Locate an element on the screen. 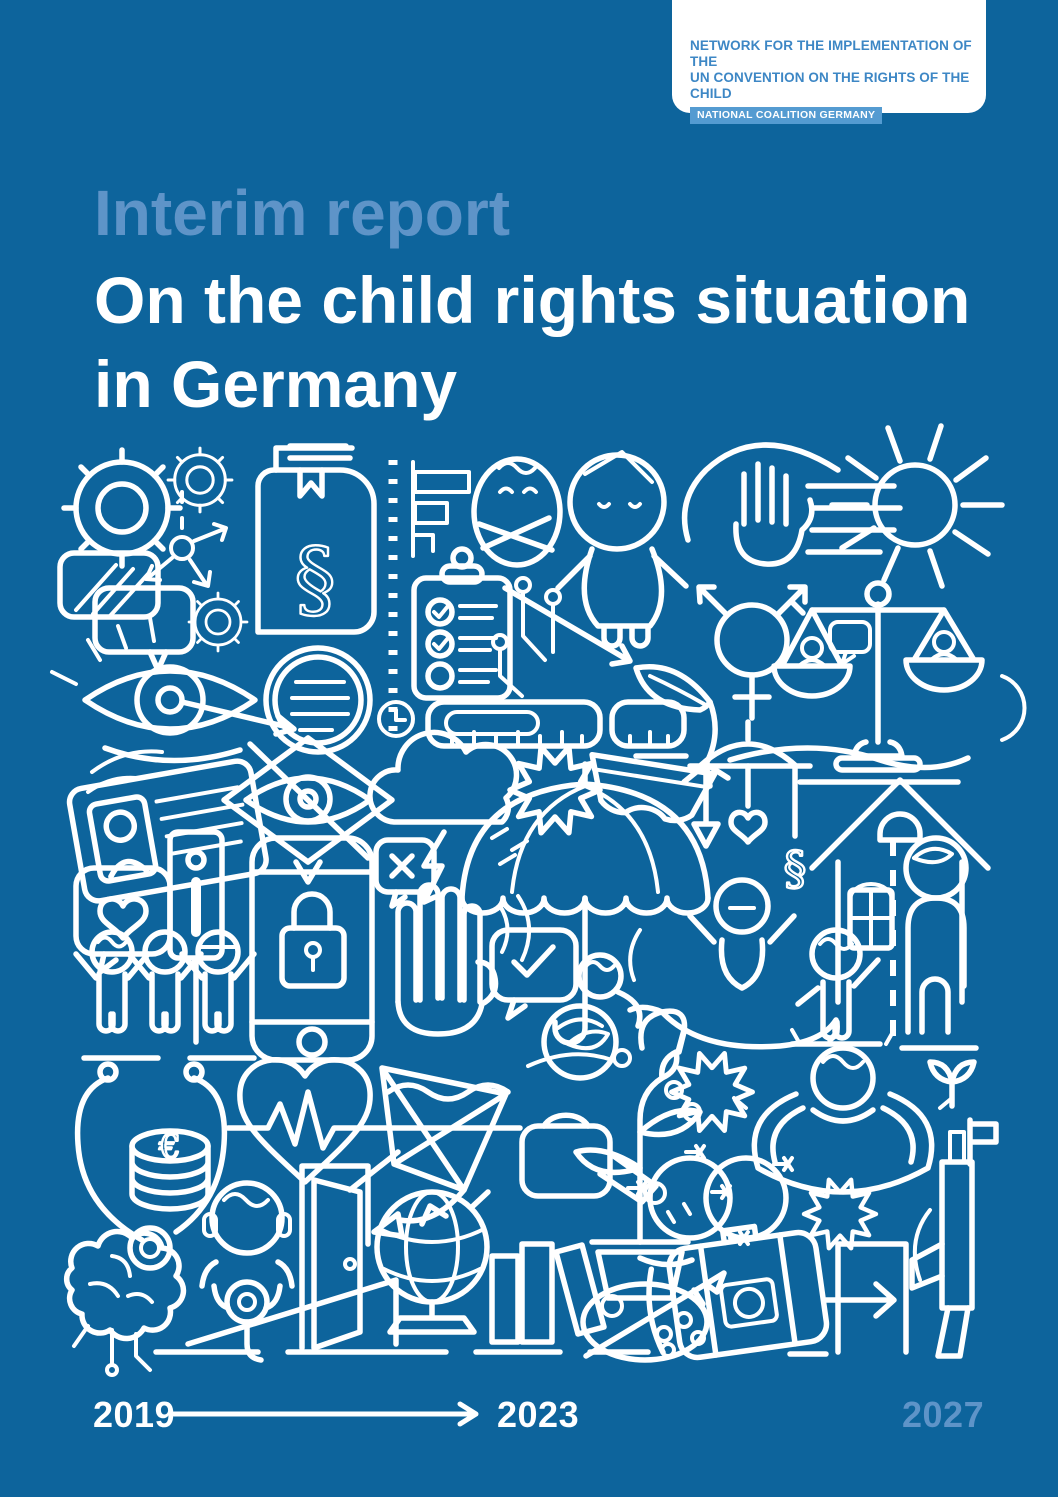 The image size is (1058, 1497). paint-palette-icon is located at coordinates (653, 1316).